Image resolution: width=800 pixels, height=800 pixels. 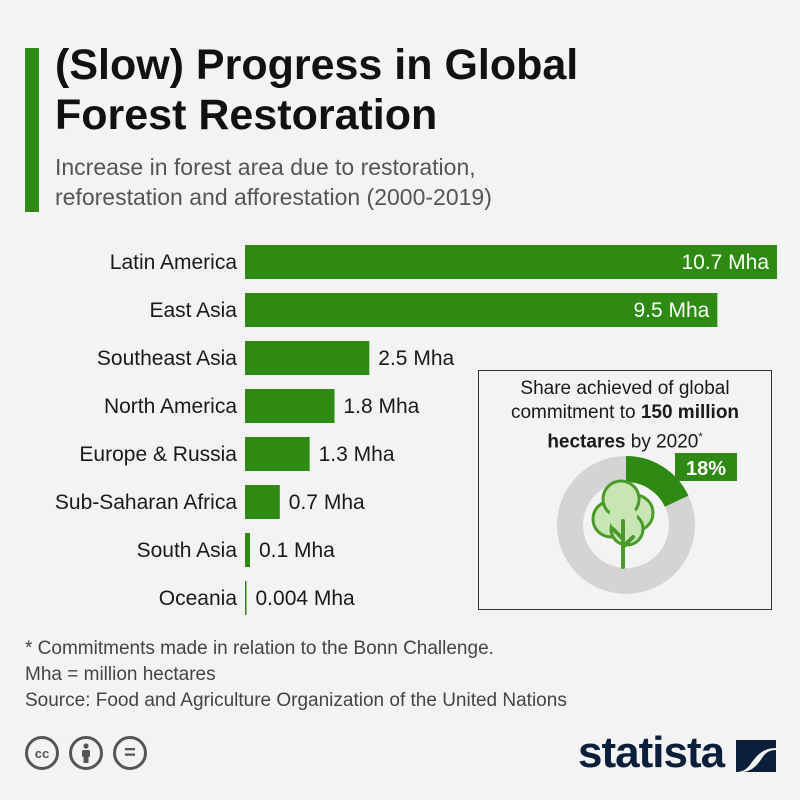 I want to click on value-label: 10.7 Mha, so click(x=725, y=262).